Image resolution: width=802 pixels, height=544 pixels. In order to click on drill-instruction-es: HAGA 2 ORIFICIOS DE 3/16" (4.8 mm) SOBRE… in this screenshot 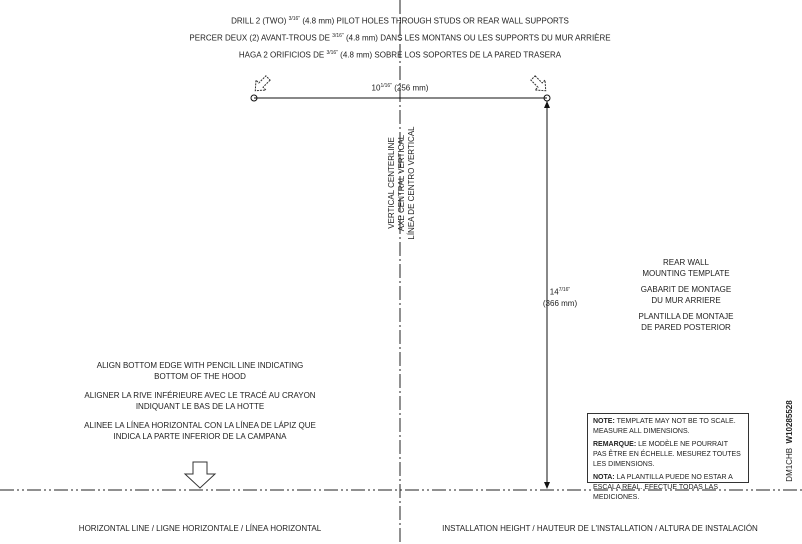, I will do `click(400, 55)`.